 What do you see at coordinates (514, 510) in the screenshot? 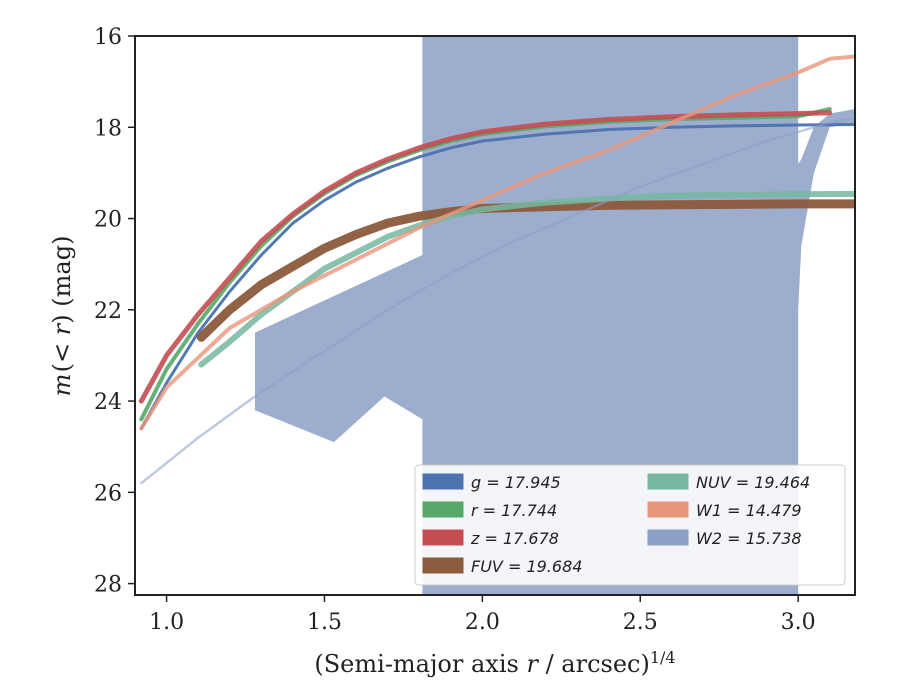
I see `legend-label-r: r = 17.744` at bounding box center [514, 510].